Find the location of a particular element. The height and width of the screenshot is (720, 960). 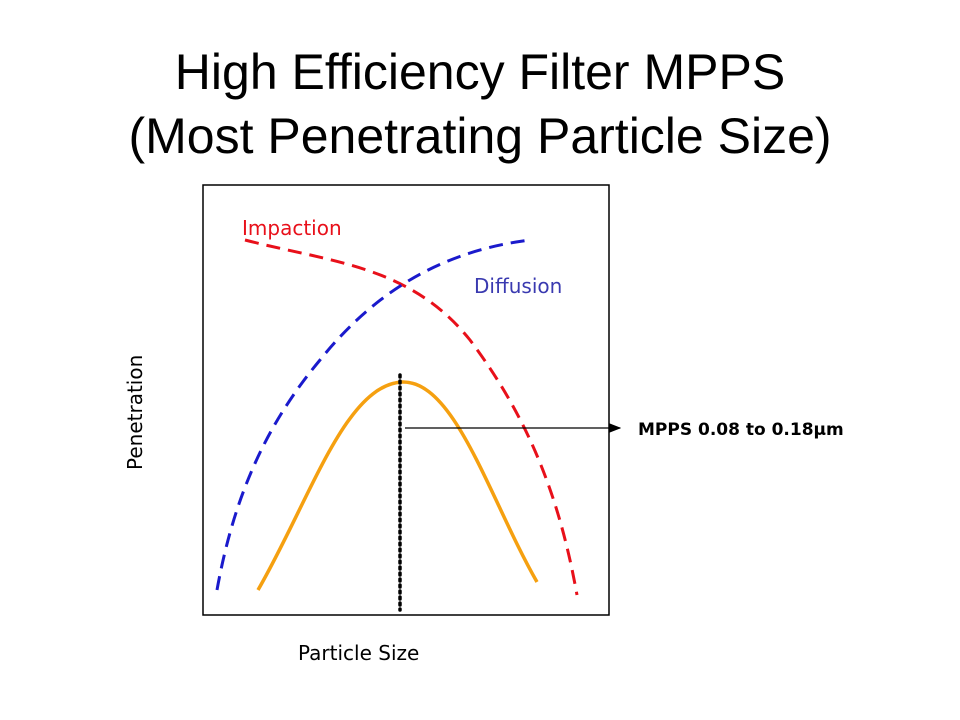

diffusion-label: Diffusion is located at coordinates (518, 286).